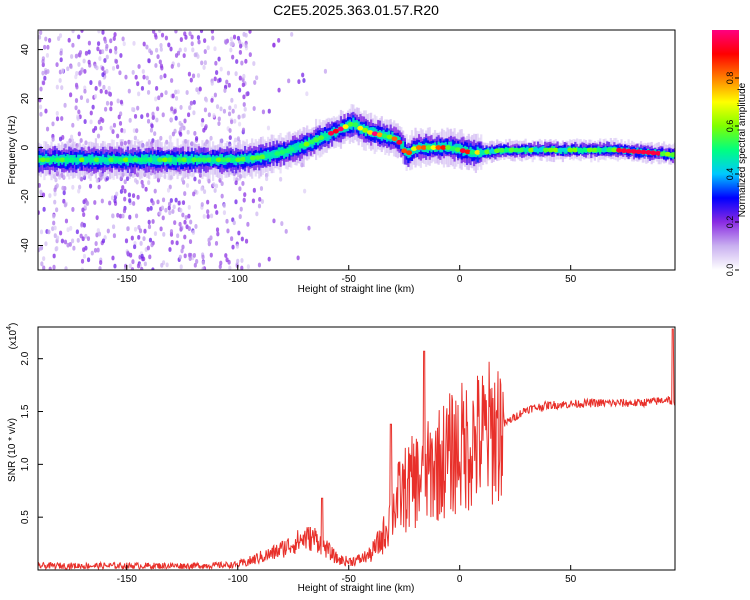  What do you see at coordinates (12, 336) in the screenshot?
I see `snr-multiplier: (x104)` at bounding box center [12, 336].